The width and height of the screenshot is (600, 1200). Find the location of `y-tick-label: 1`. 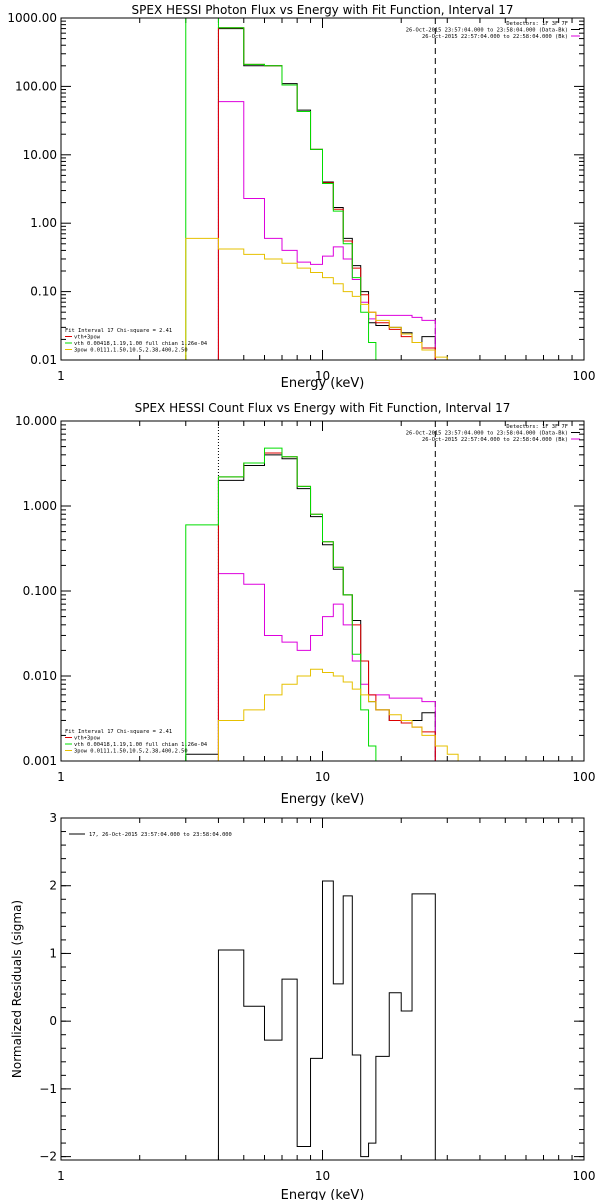

y-tick-label: 1 is located at coordinates (53, 953).